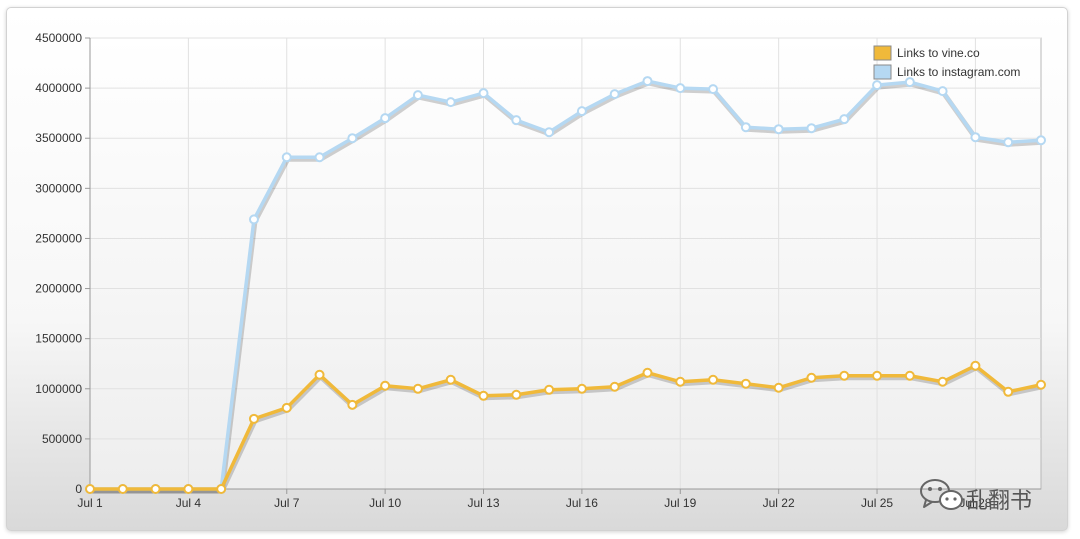 This screenshot has height=539, width=1080. I want to click on x-tick-label: Jul 10, so click(385, 503).